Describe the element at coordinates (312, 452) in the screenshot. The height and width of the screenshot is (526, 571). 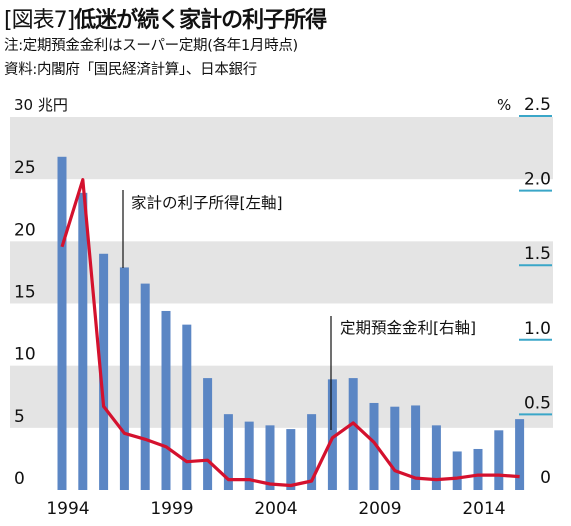
I see `bar-2006` at that location.